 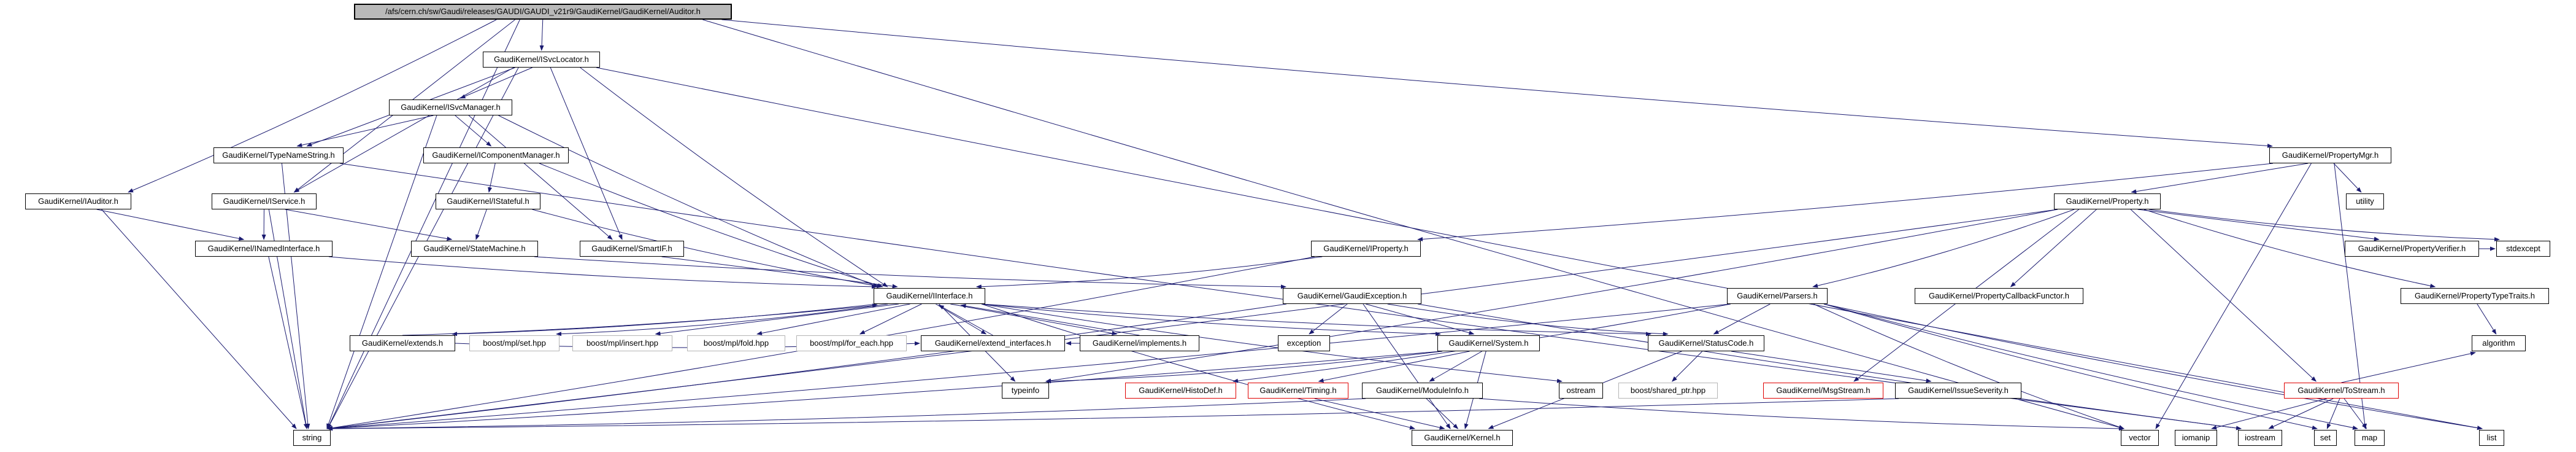 I want to click on node-property: GaudiKernel/Property.h, so click(x=2107, y=201).